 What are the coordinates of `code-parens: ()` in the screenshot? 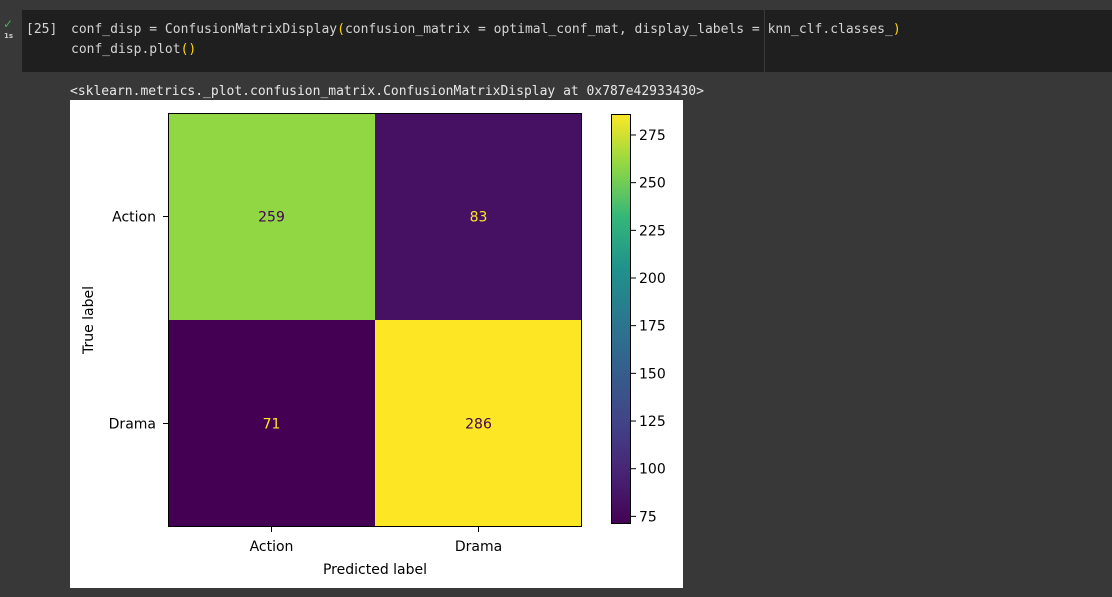 It's located at (188, 49).